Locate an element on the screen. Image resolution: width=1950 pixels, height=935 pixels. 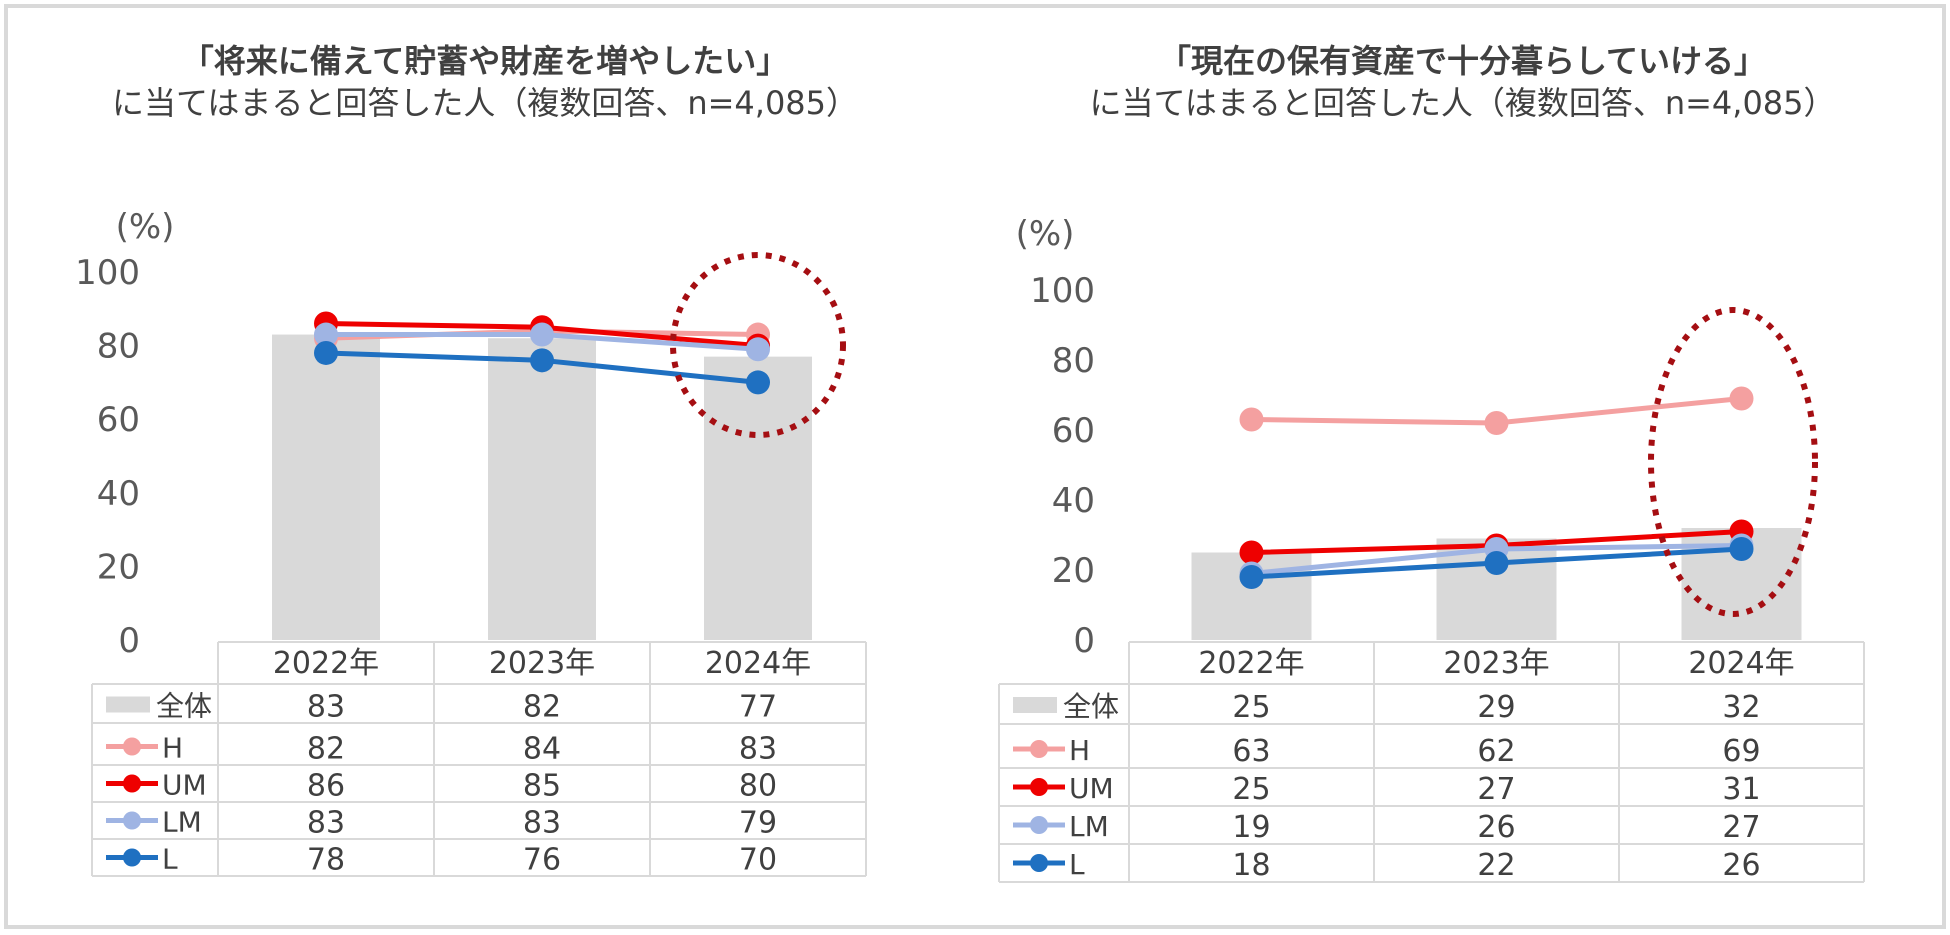
table-cell-value: 19 is located at coordinates (1251, 827).